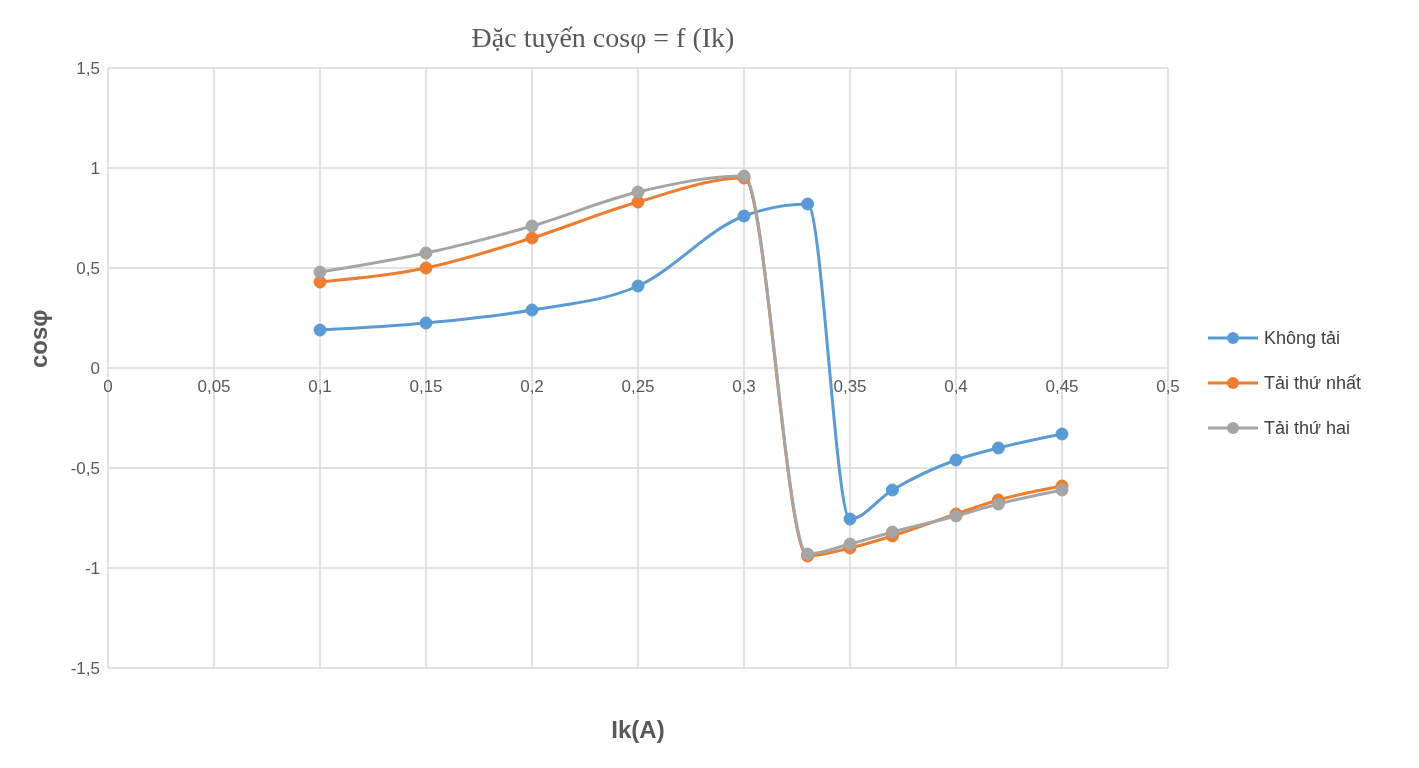  What do you see at coordinates (956, 386) in the screenshot?
I see `x-tick-label: 0,4` at bounding box center [956, 386].